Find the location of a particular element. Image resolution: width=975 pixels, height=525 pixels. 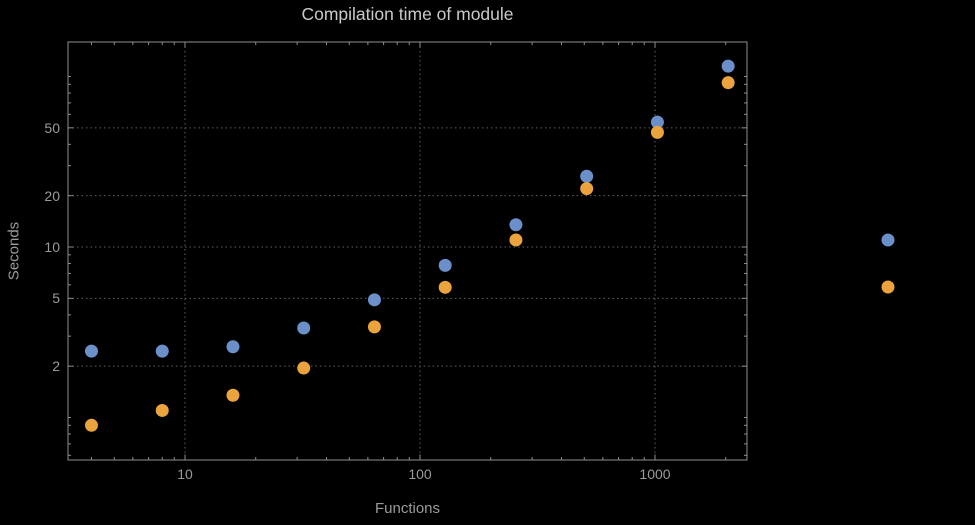

y-tick-label: 10 is located at coordinates (52, 247).